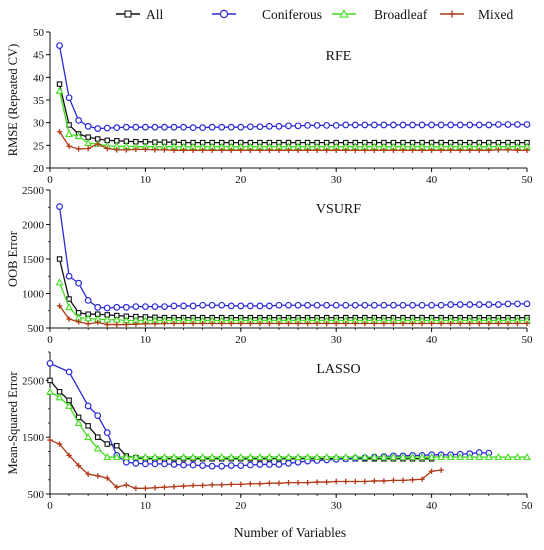 Image resolution: width=544 pixels, height=550 pixels. What do you see at coordinates (88, 426) in the screenshot?
I see `data-point-all` at bounding box center [88, 426].